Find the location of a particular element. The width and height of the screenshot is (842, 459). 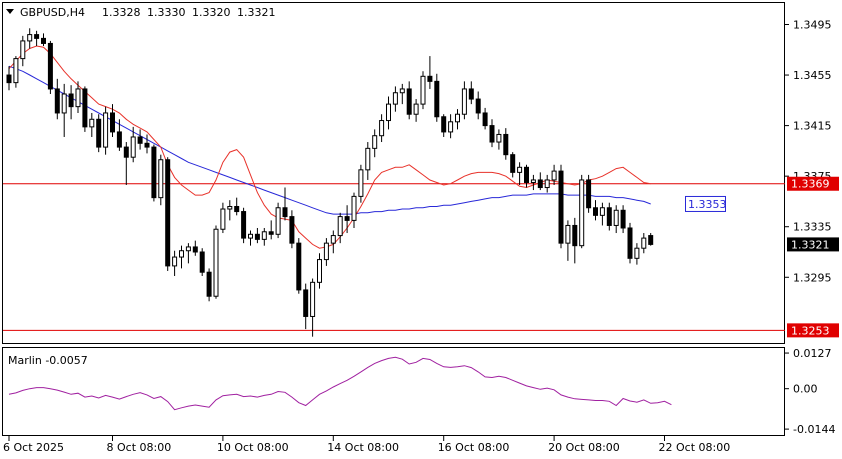

current-price-label: 1.3321 is located at coordinates (810, 244).